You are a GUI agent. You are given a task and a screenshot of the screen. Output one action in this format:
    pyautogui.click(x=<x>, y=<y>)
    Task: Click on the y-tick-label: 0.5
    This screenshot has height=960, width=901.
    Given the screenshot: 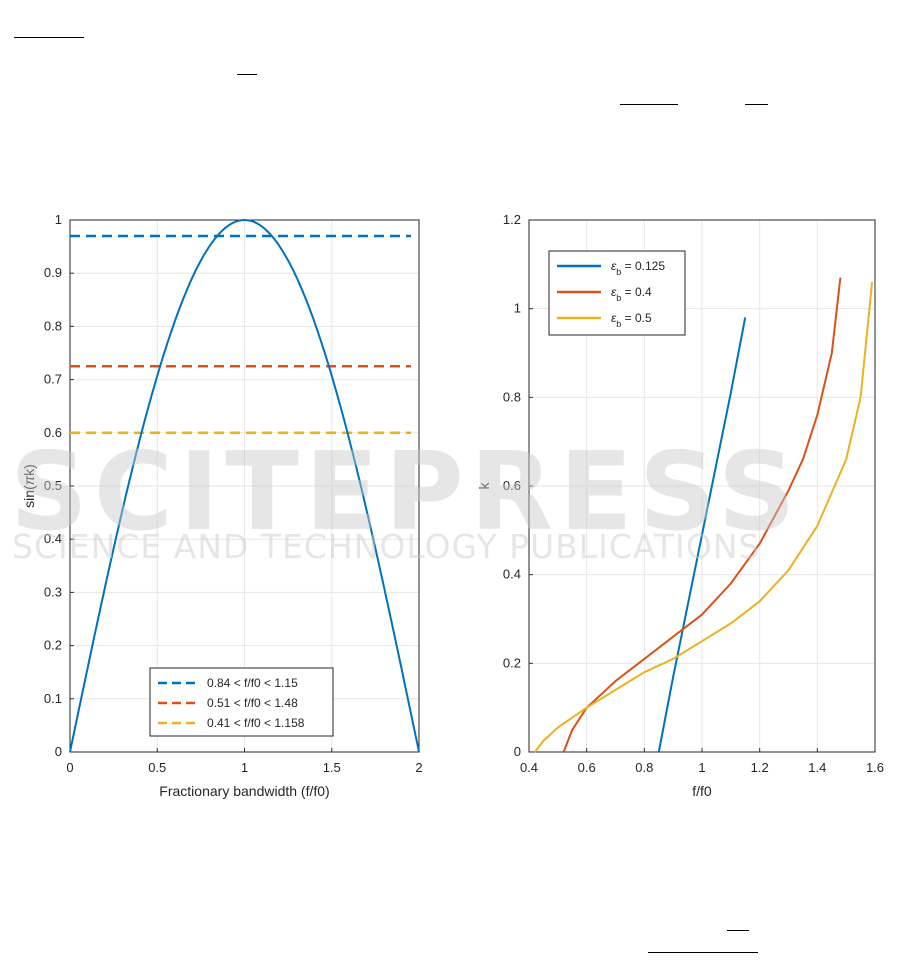 What is the action you would take?
    pyautogui.click(x=53, y=485)
    